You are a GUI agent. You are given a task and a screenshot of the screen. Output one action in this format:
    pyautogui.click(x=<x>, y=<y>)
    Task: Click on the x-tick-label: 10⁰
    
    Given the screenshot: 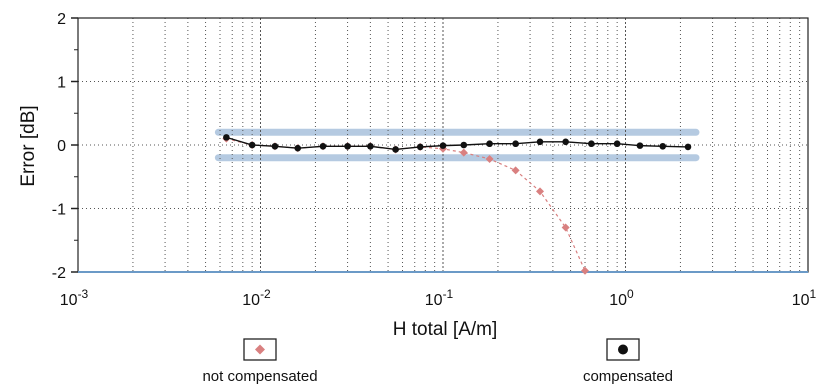 What is the action you would take?
    pyautogui.click(x=621, y=298)
    